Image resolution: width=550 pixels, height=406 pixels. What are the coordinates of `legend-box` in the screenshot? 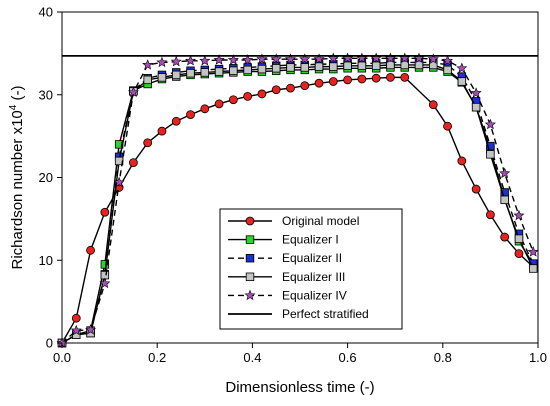 It's located at (311, 269).